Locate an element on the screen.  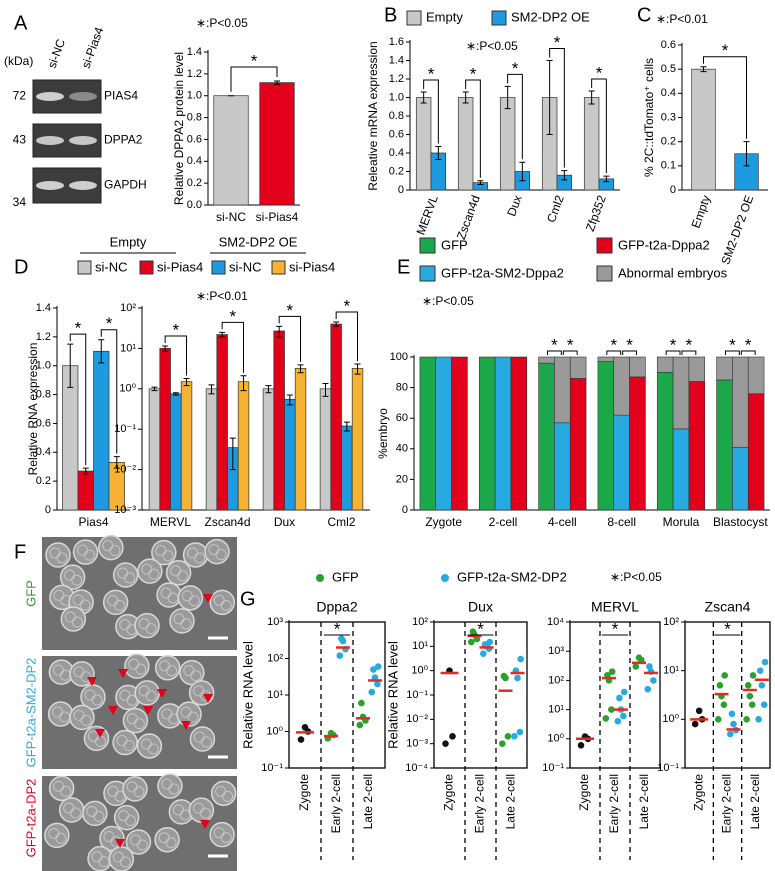
micrograph-label: GFP-t2a-DP2 is located at coordinates (30, 818).